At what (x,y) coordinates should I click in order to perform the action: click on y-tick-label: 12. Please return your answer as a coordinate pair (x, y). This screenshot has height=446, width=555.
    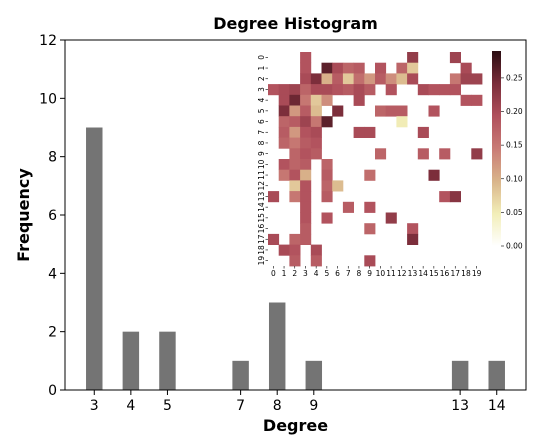
    Looking at the image, I should click on (48, 41).